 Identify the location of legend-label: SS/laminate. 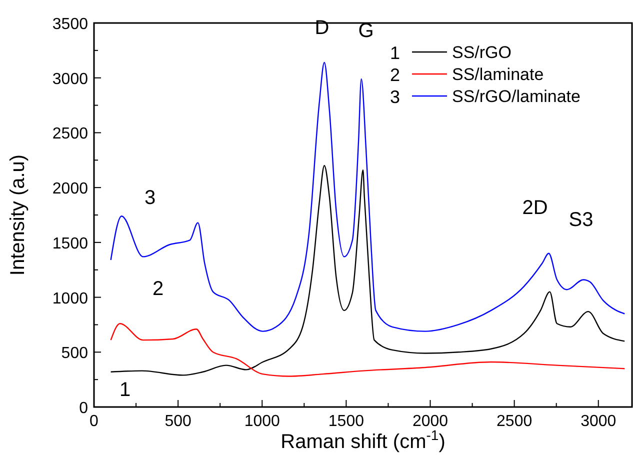
(498, 74).